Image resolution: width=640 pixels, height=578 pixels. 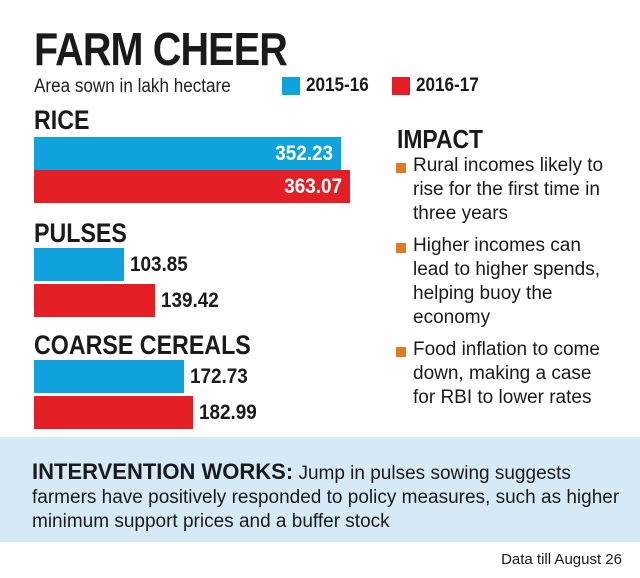 I want to click on chart-title: FARM CHEER, so click(x=161, y=49).